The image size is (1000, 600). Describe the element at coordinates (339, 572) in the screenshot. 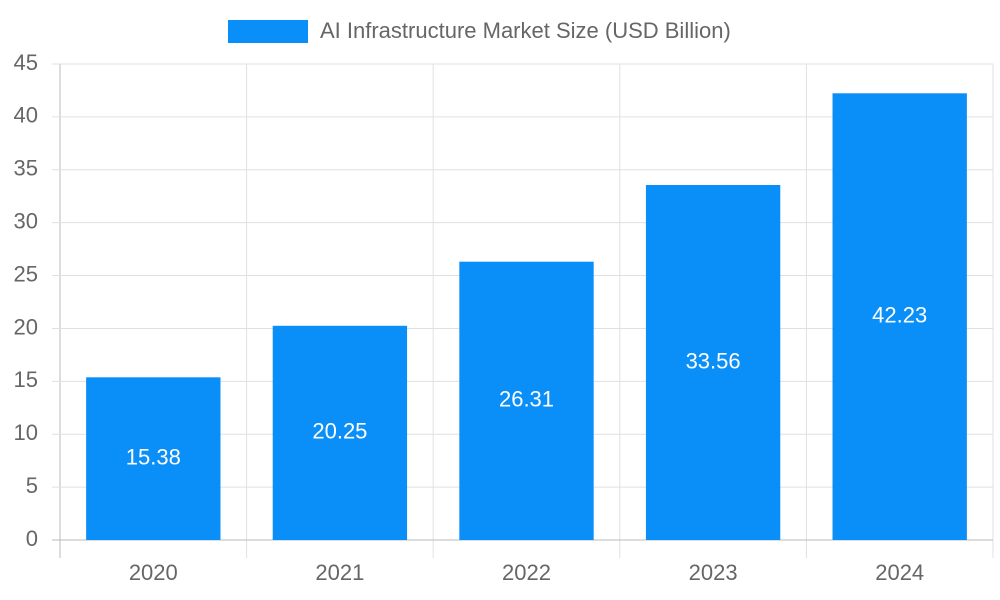

I see `x-tick-label: 2021` at that location.